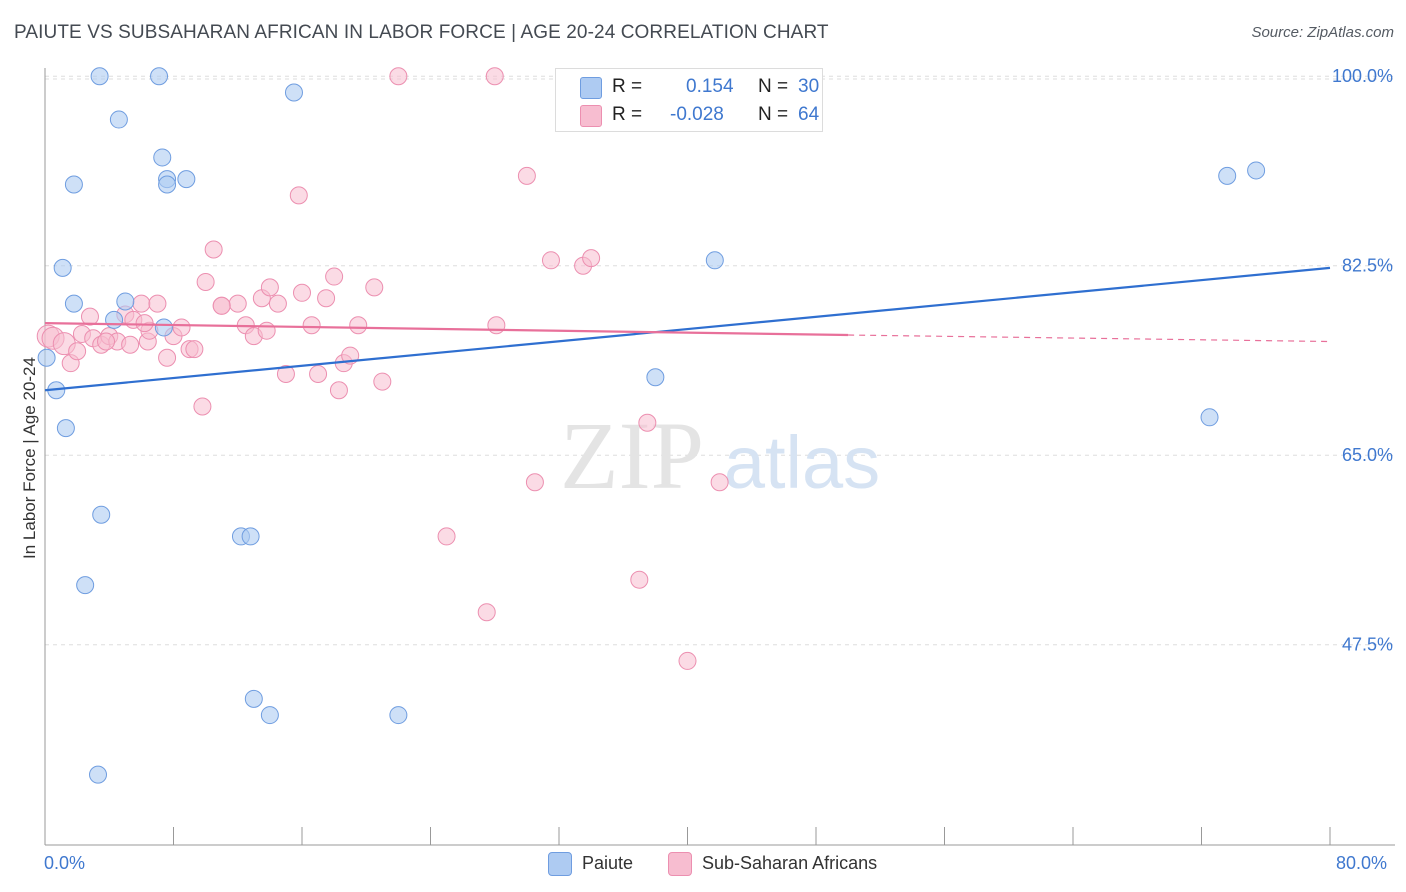 Image resolution: width=1406 pixels, height=892 pixels. I want to click on bottom-paiute-swatch, so click(560, 864).